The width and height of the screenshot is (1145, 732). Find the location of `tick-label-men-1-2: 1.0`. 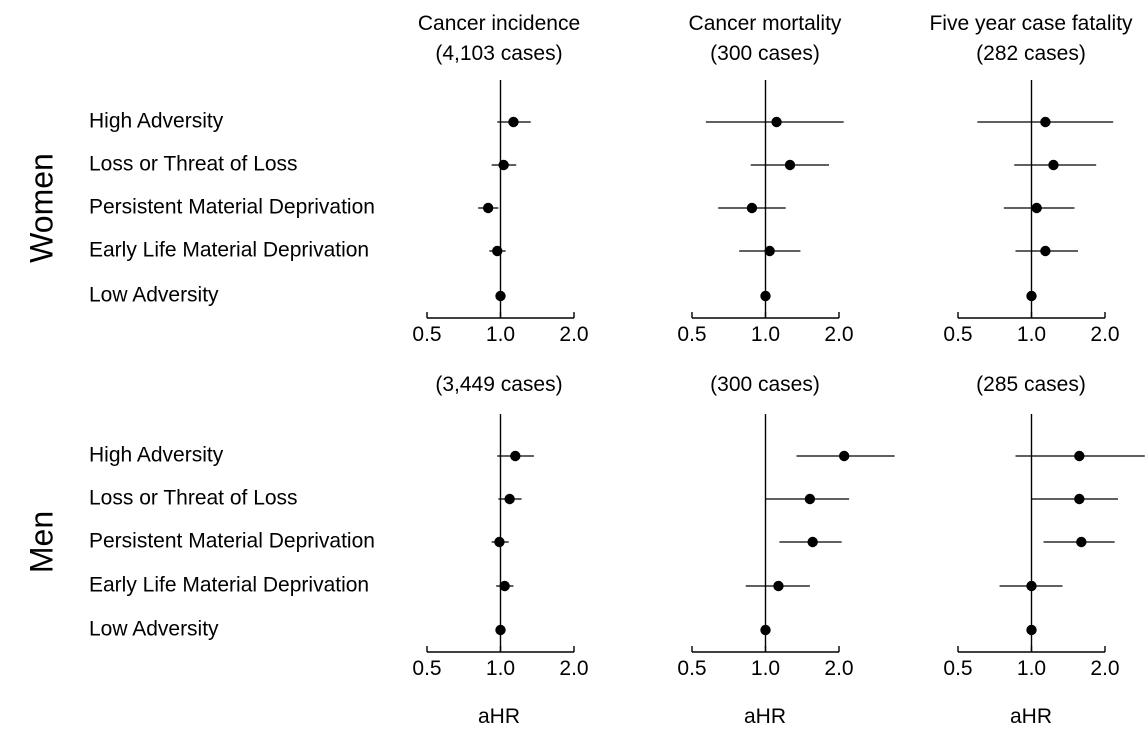

tick-label-men-1-2: 1.0 is located at coordinates (500, 668).